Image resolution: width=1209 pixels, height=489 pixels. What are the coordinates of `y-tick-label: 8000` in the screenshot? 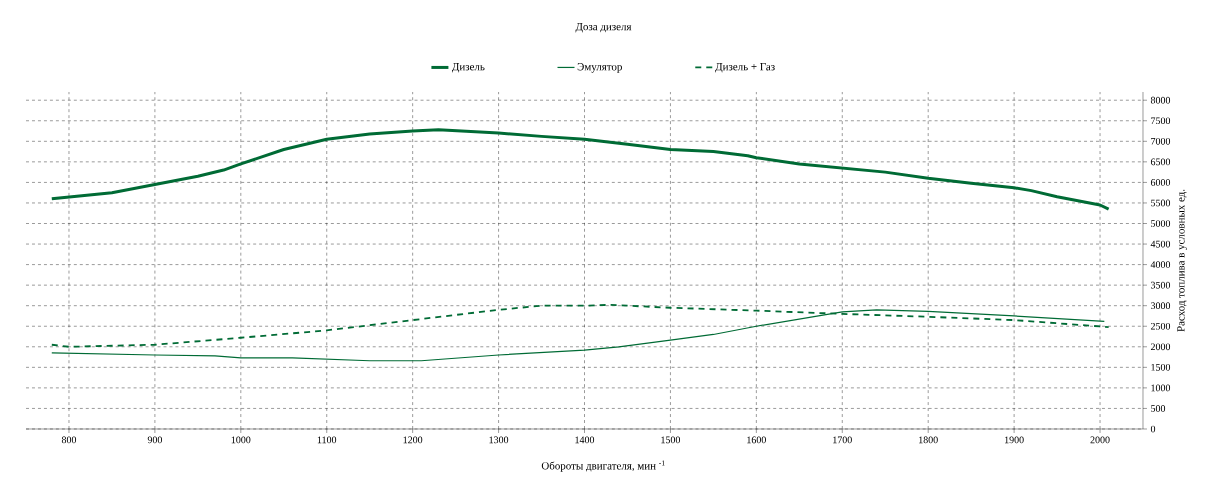 It's located at (1160, 100).